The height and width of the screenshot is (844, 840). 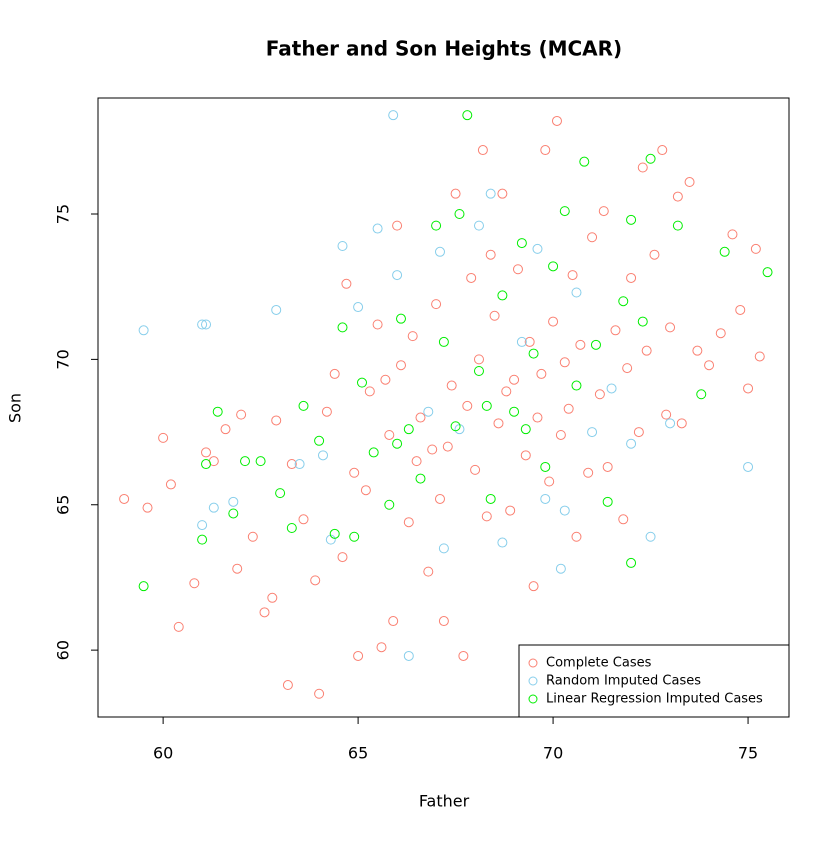 I want to click on y-tick-label: 65, so click(x=63, y=505).